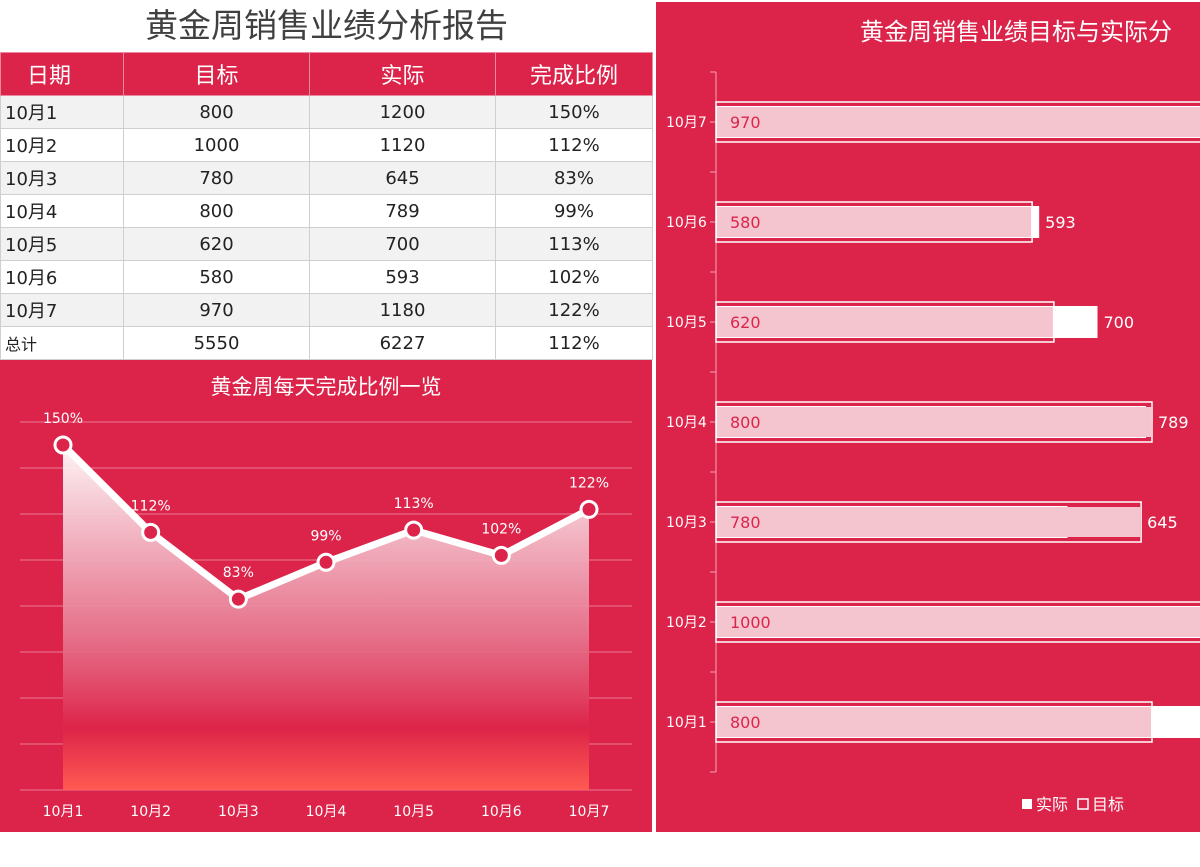 Image resolution: width=1200 pixels, height=867 pixels. I want to click on table-row: 10月3 780 645 83%, so click(326, 178).